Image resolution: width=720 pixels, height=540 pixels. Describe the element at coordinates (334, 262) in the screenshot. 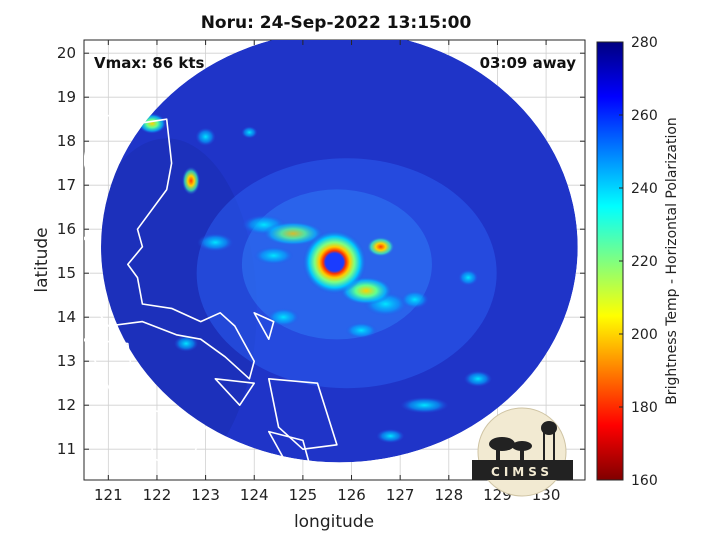

I see `eyewall` at that location.